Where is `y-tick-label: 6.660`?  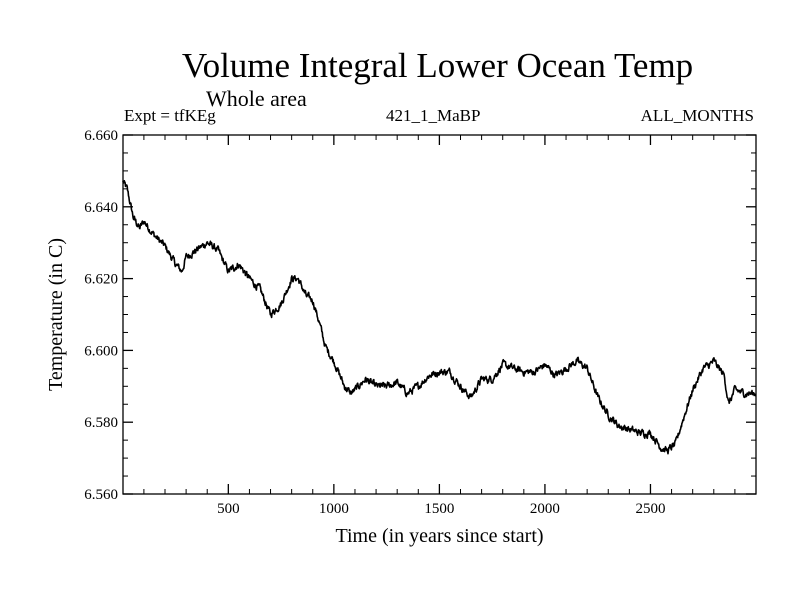 y-tick-label: 6.660 is located at coordinates (101, 136).